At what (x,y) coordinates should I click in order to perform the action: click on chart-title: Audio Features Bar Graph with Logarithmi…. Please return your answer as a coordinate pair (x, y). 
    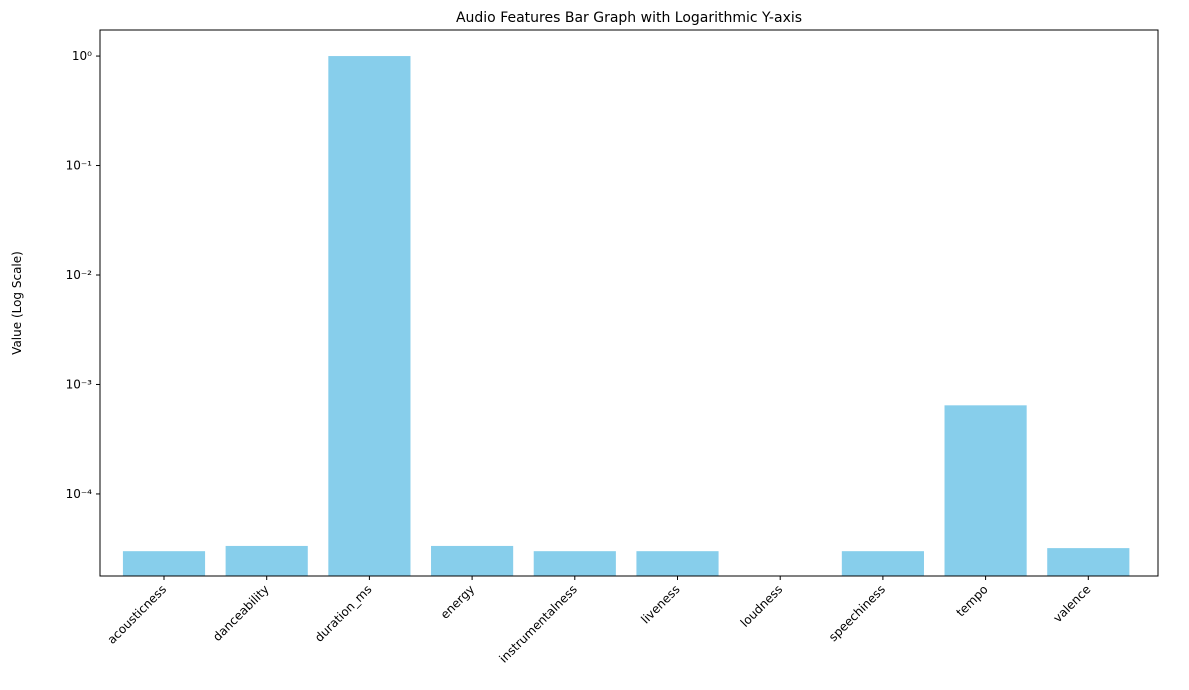
    Looking at the image, I should click on (629, 18).